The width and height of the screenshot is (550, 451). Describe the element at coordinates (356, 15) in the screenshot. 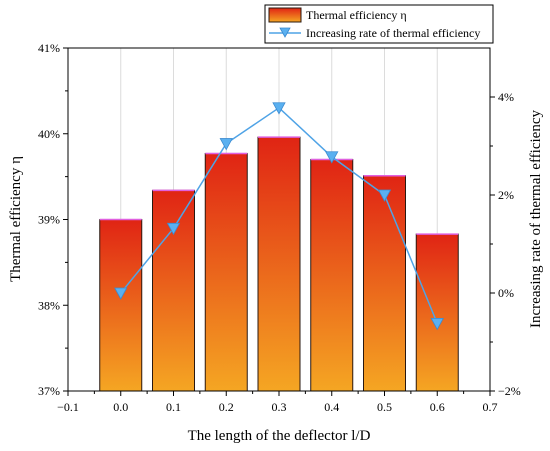

I see `legend-label-thermal-efficiency: Thermal efficiency η` at that location.